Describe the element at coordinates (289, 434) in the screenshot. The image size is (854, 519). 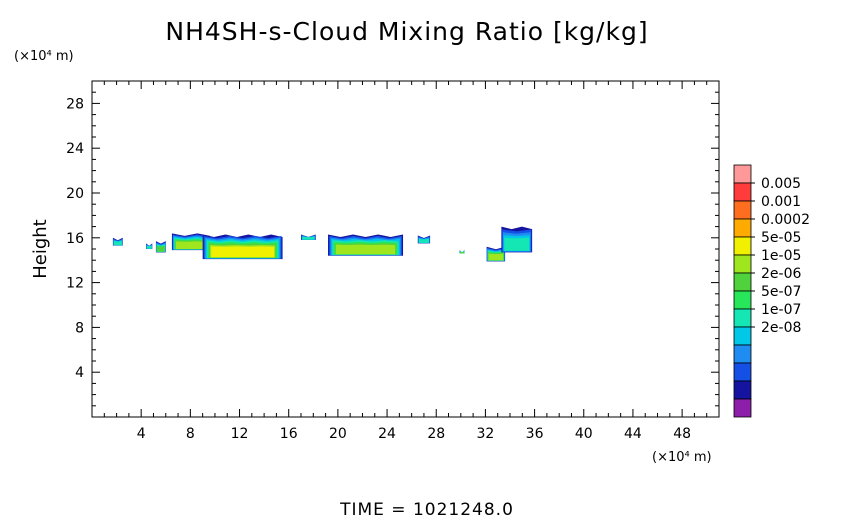
I see `x-tick-label: 16` at that location.